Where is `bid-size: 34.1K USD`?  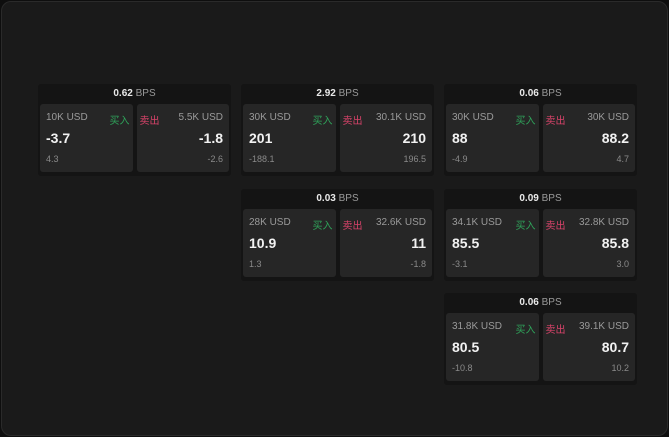 bid-size: 34.1K USD is located at coordinates (477, 222).